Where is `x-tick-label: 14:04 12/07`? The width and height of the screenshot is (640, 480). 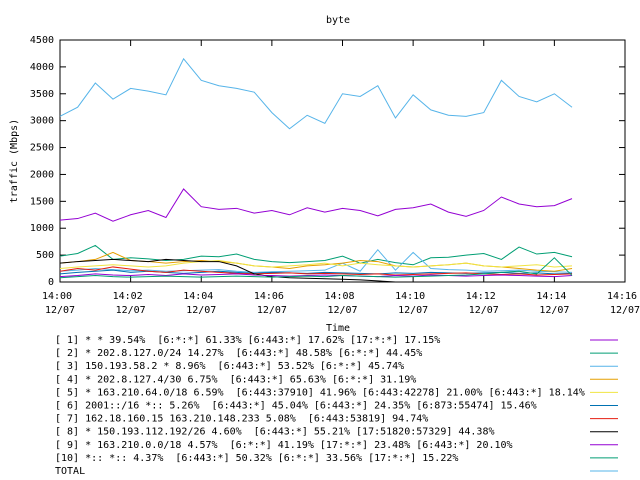
x-tick-label: 14:04 12/07 is located at coordinates (201, 303).